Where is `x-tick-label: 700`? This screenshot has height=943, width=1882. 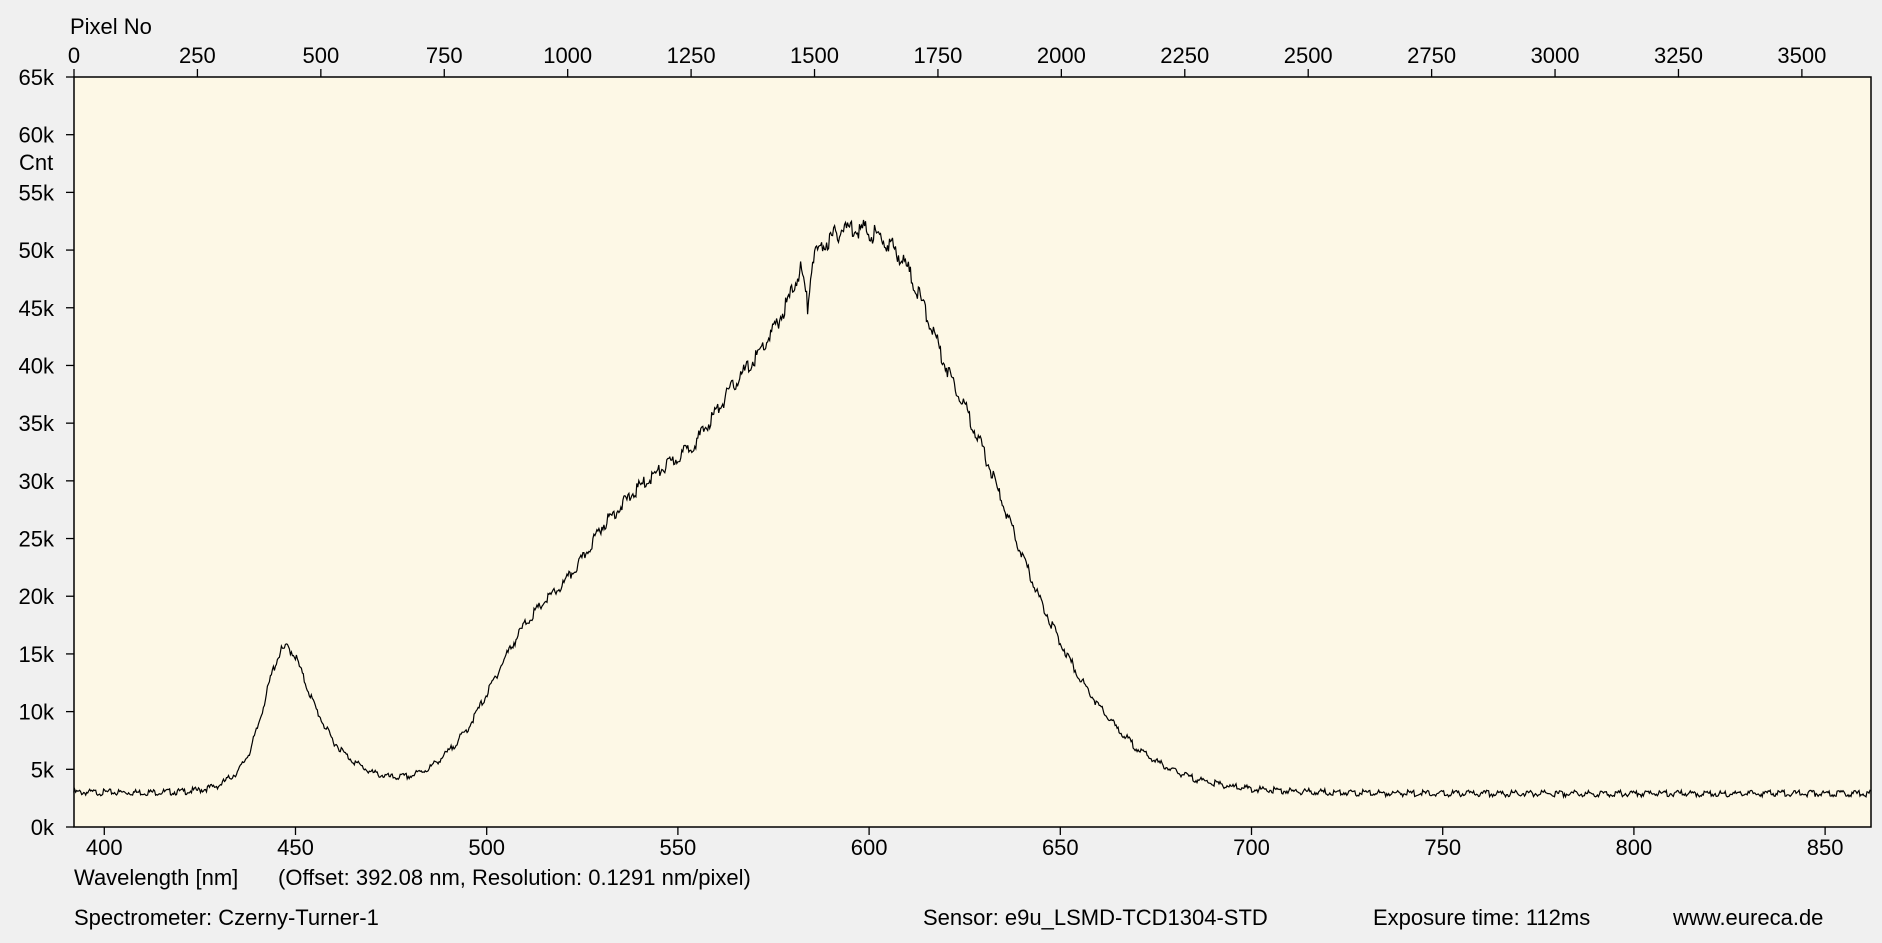
x-tick-label: 700 is located at coordinates (1251, 847).